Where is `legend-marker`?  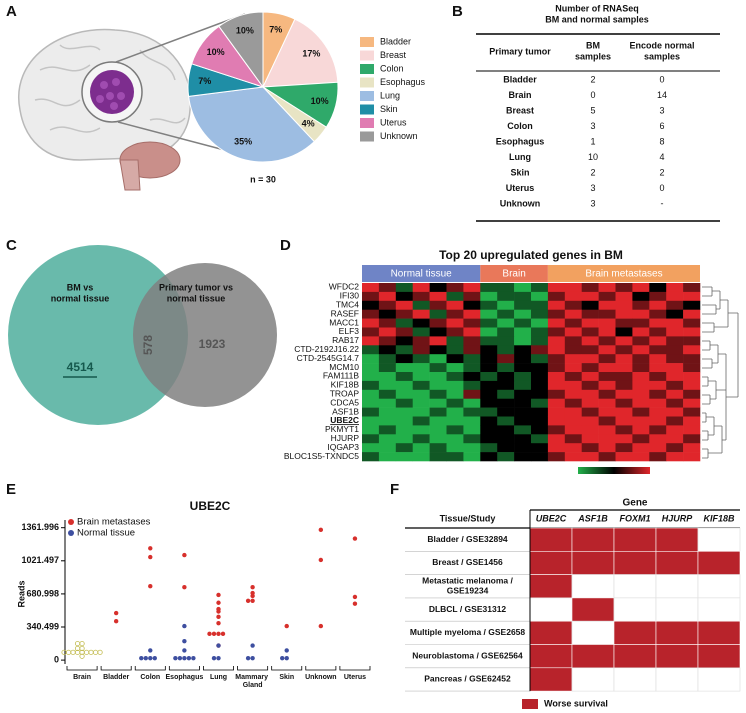
legend-marker is located at coordinates (71, 522).